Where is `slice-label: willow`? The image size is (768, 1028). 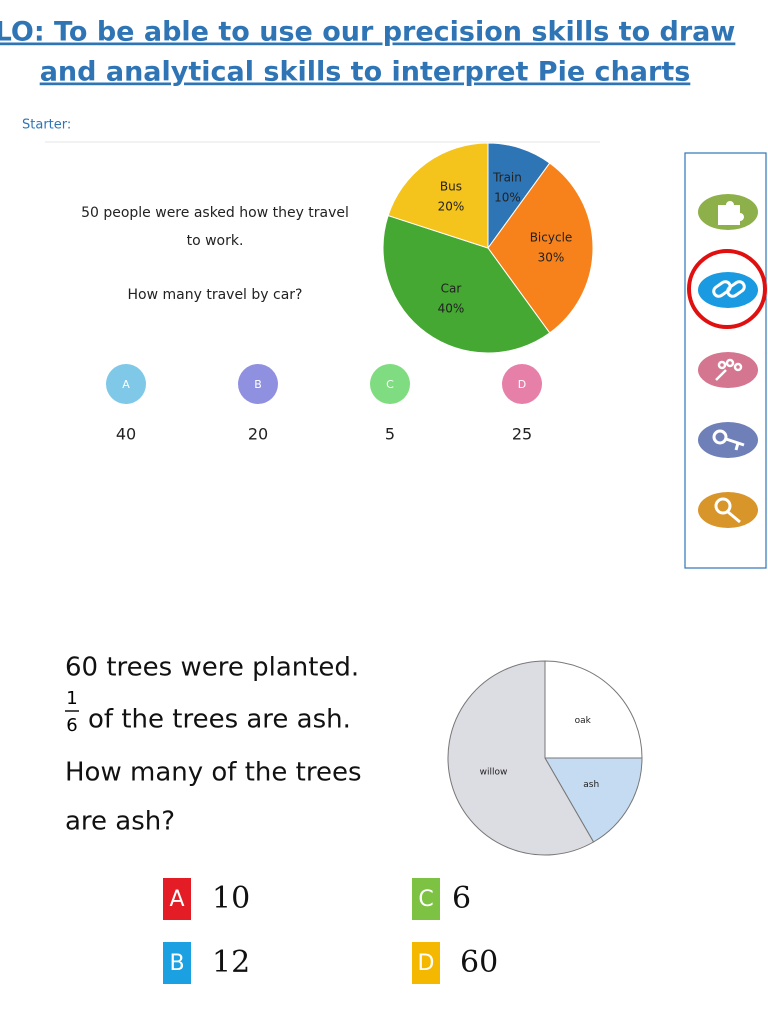
slice-label: willow is located at coordinates (494, 772).